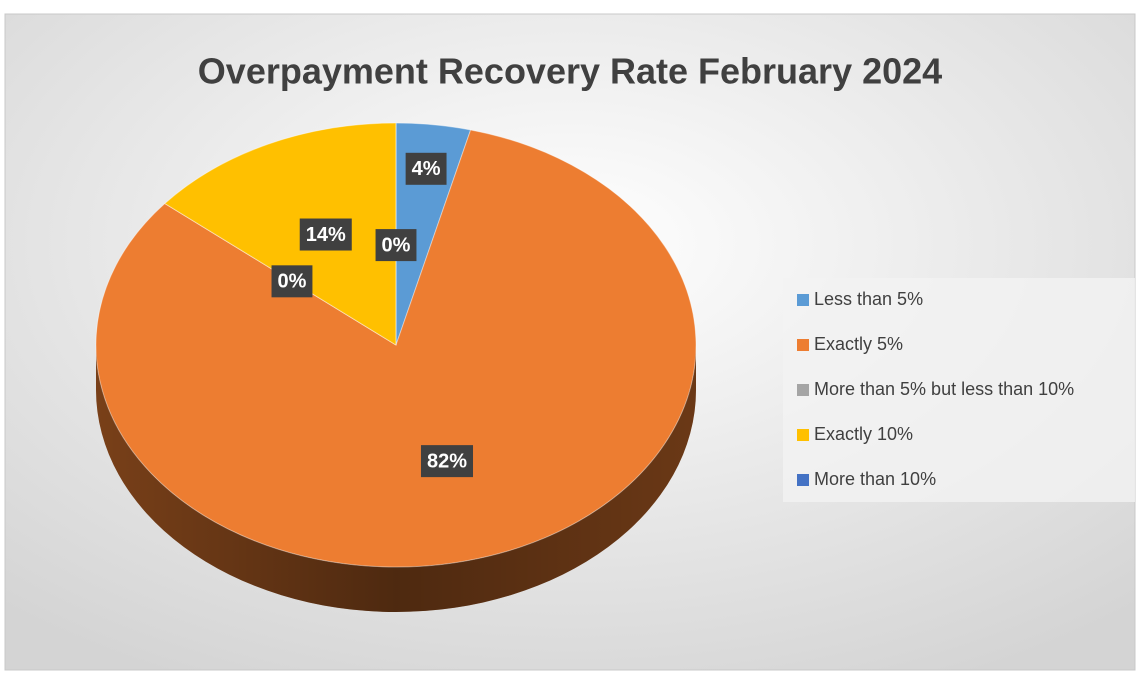 The height and width of the screenshot is (675, 1140). I want to click on data-label-text: 82%, so click(447, 461).